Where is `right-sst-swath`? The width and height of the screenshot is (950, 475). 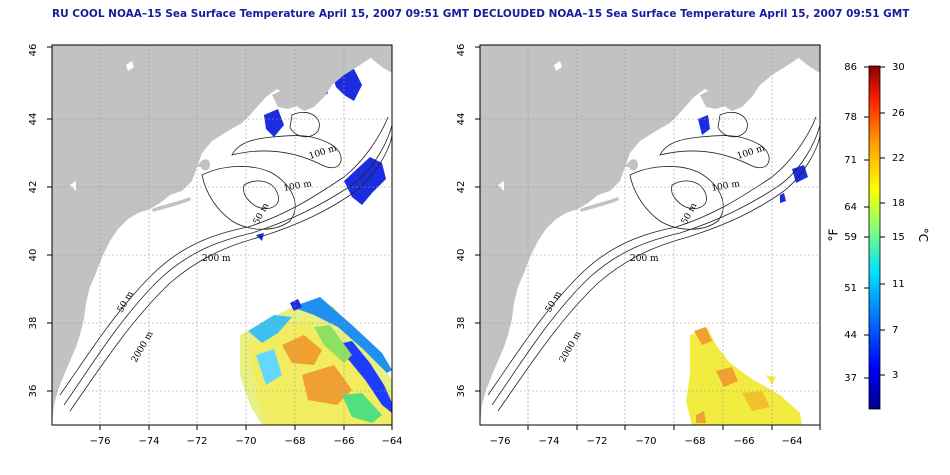 right-sst-swath is located at coordinates (744, 376).